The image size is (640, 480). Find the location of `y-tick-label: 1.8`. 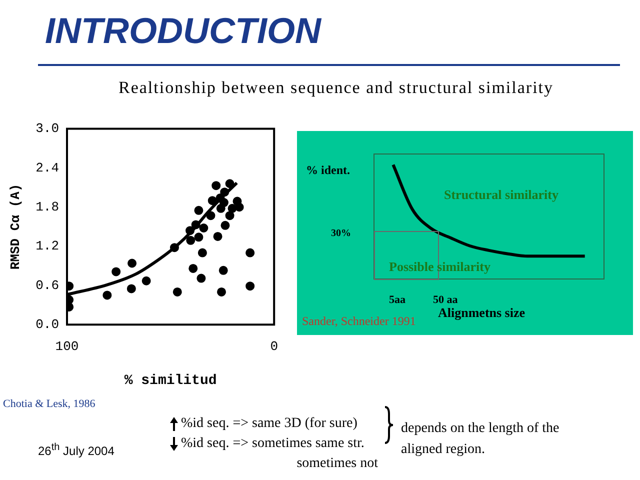

y-tick-label: 1.8 is located at coordinates (48, 207).